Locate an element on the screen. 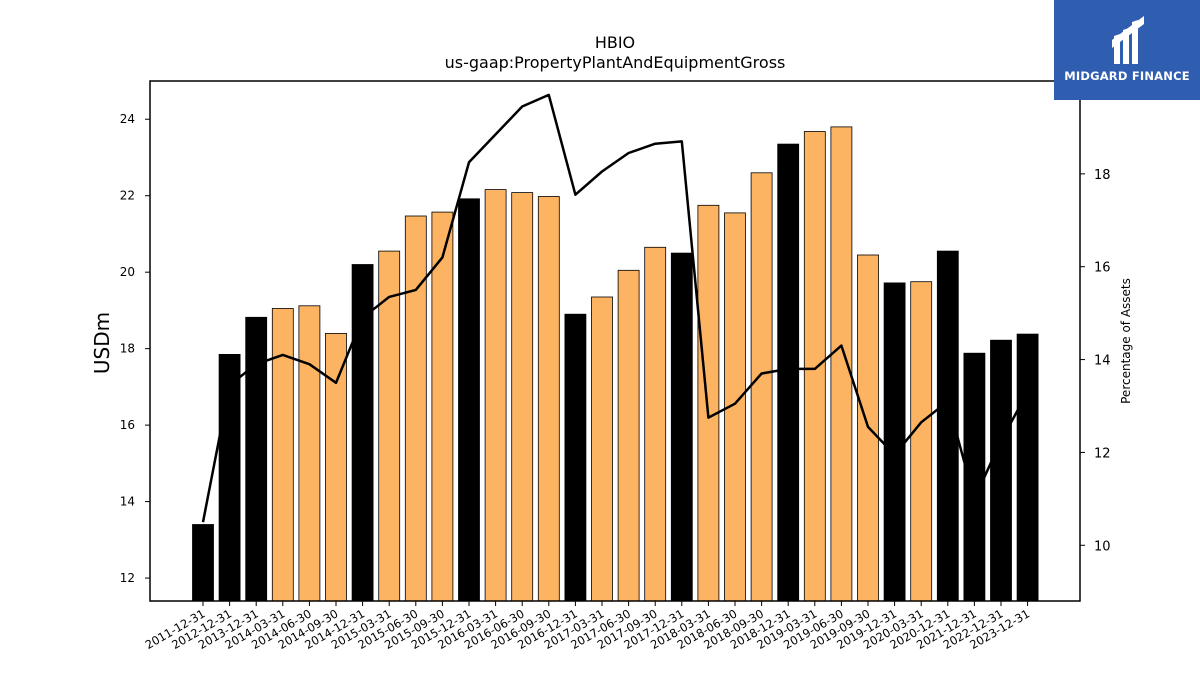 The image size is (1200, 675). brand-logo: MIDGARD FINANCE is located at coordinates (1127, 50).